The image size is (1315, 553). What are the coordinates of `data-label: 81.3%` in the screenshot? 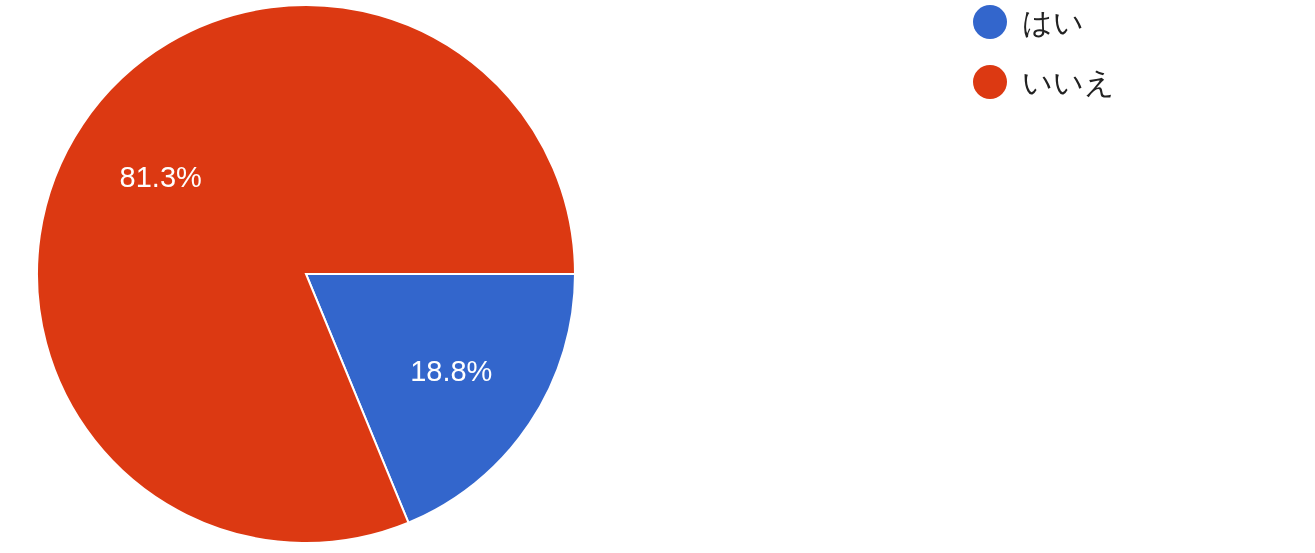 It's located at (160, 176).